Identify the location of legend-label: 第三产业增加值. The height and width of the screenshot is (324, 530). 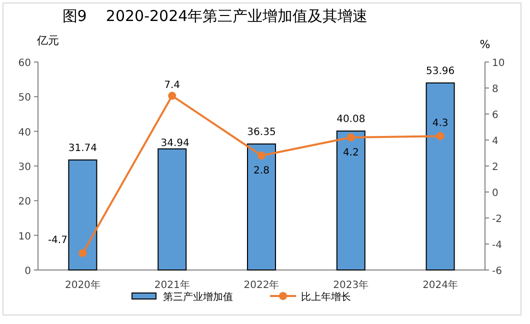
(198, 297).